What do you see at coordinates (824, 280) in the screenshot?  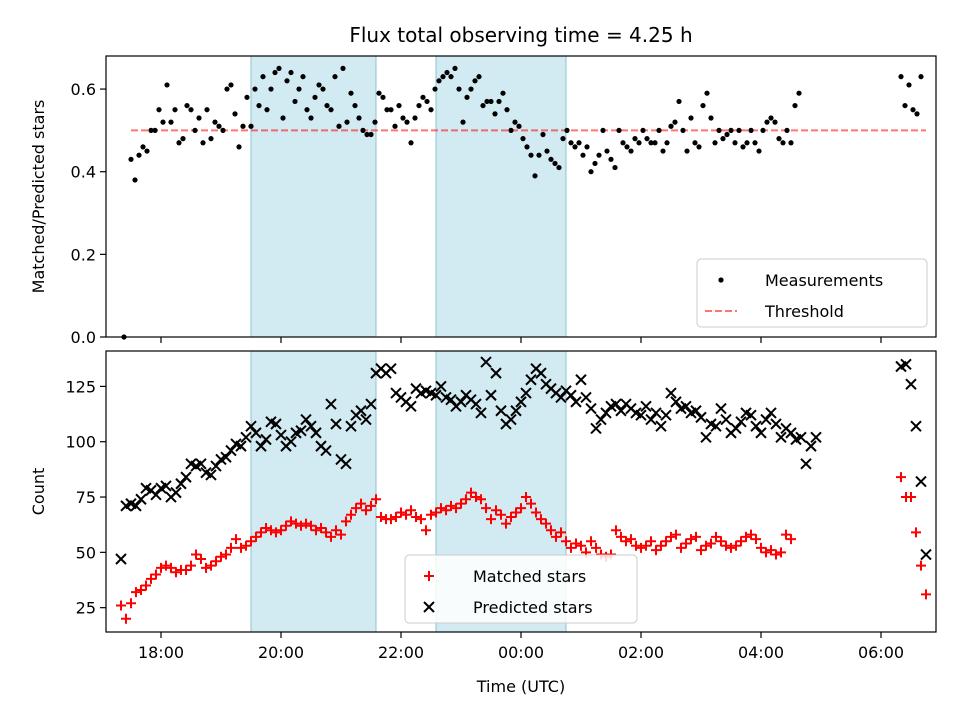 I see `legend-label: Measurements` at bounding box center [824, 280].